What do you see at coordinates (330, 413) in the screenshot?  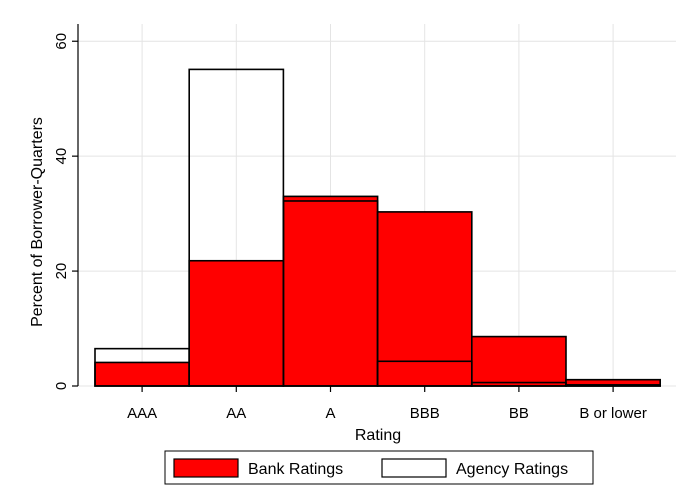 I see `x-tick-label: A` at bounding box center [330, 413].